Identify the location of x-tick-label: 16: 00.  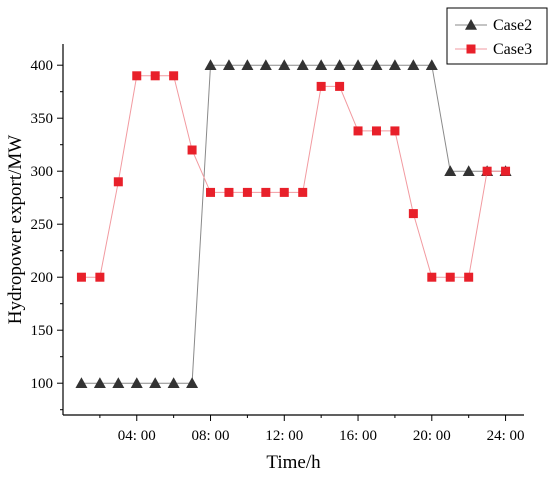
(358, 436).